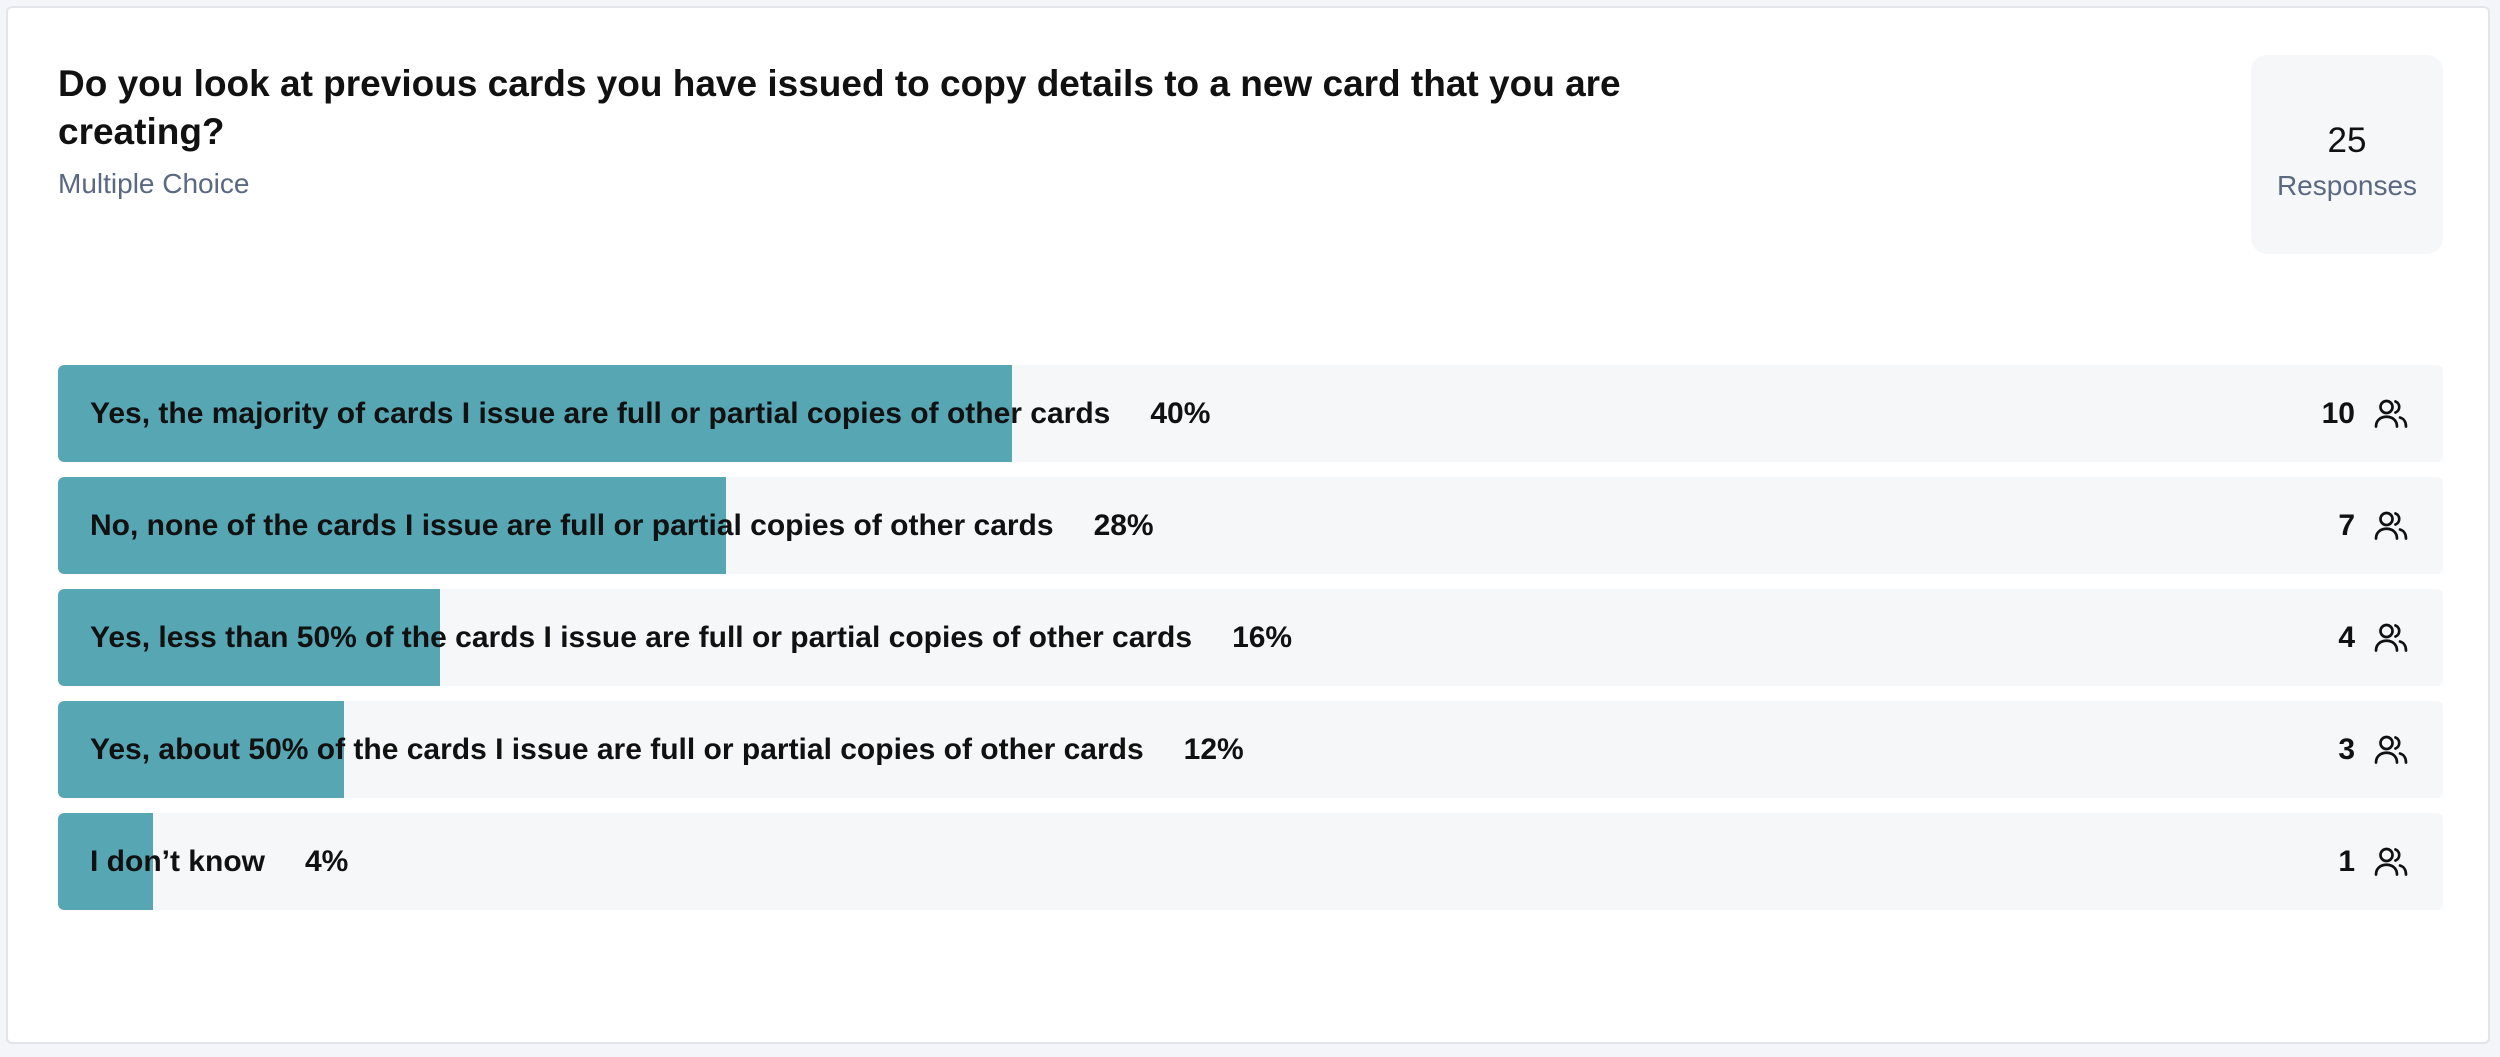  I want to click on option-percent: 28%, so click(1123, 525).